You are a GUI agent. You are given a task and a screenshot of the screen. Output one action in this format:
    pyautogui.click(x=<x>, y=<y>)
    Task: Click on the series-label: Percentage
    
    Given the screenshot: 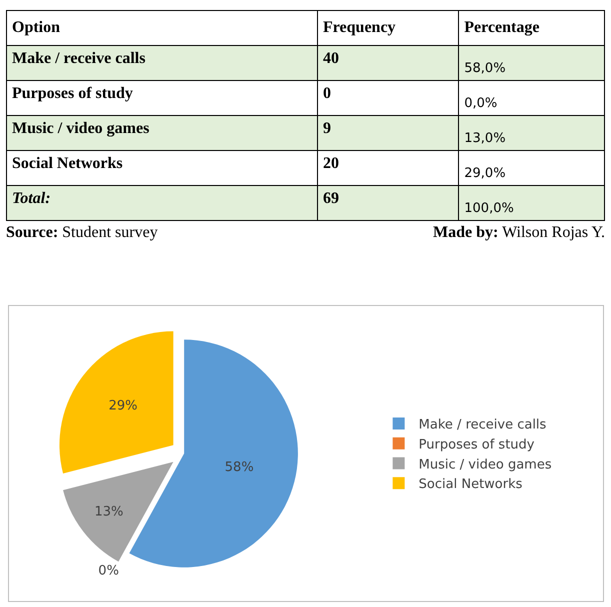 What is the action you would take?
    pyautogui.click(x=531, y=28)
    